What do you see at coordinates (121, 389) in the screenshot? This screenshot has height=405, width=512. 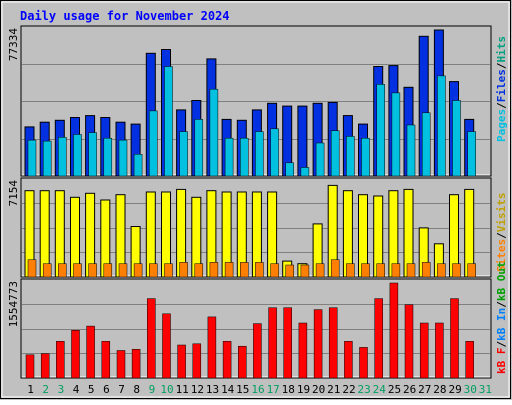 I see `day-label-7: 7` at bounding box center [121, 389].